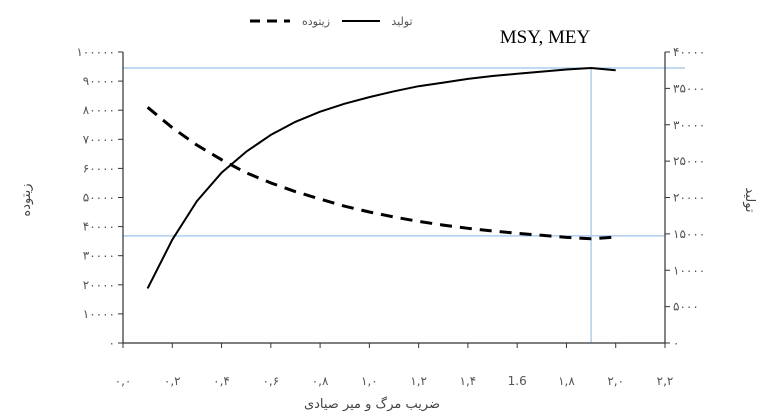 The image size is (771, 414). Describe the element at coordinates (26, 199) in the screenshot. I see `y-left-axis-title: زیتوده` at that location.